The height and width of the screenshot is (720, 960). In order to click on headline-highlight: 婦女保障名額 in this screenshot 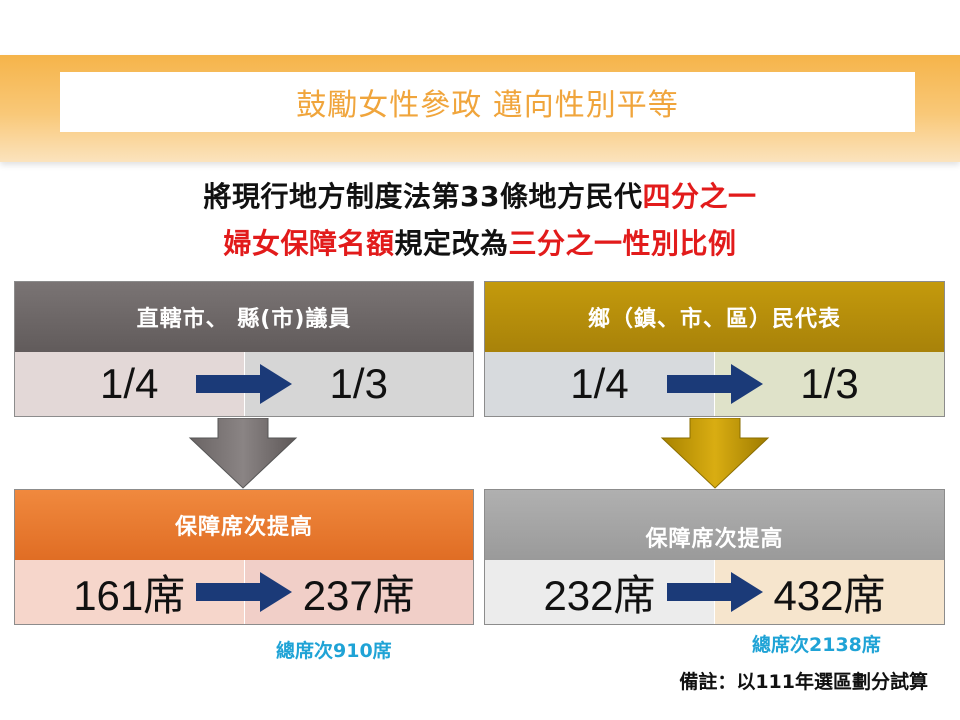, I will do `click(309, 243)`.